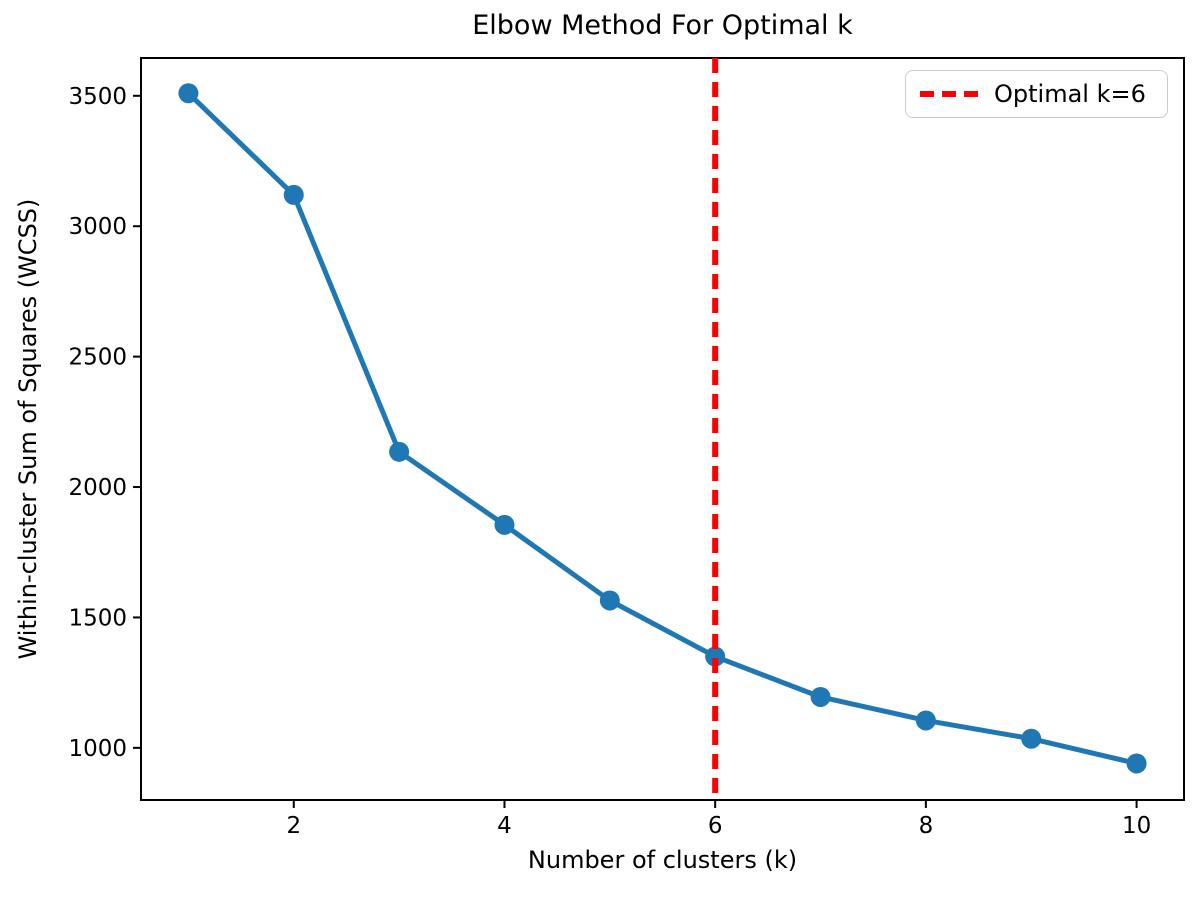  What do you see at coordinates (97, 227) in the screenshot?
I see `y-tick-label: 3000` at bounding box center [97, 227].